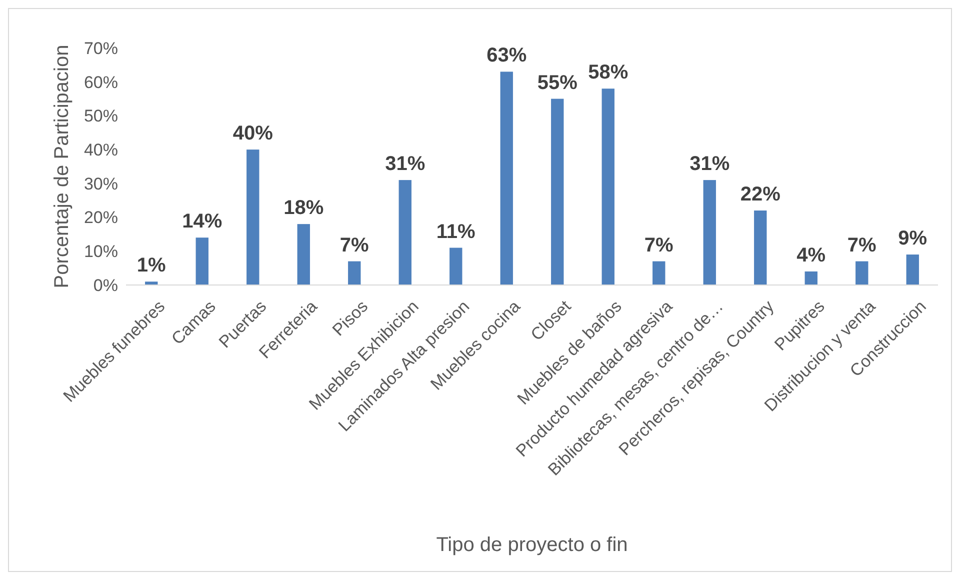 This screenshot has height=580, width=960. What do you see at coordinates (532, 545) in the screenshot?
I see `x-axis-title: Tipo de proyecto o fin` at bounding box center [532, 545].